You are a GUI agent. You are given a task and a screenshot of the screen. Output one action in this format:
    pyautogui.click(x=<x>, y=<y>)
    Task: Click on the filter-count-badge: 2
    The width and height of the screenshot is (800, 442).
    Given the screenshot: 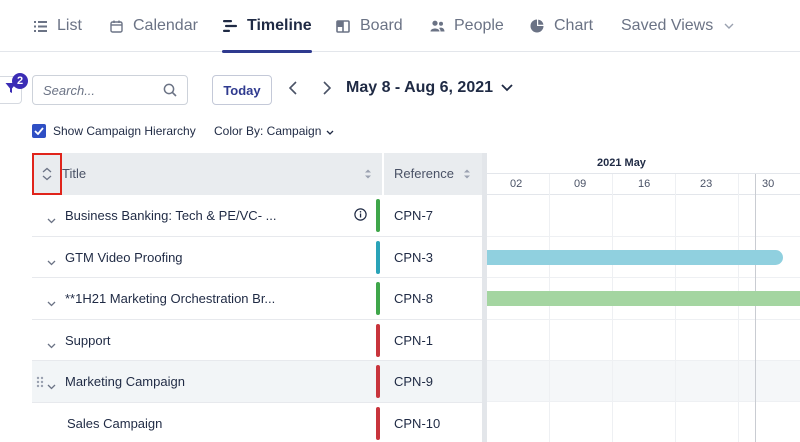 What is the action you would take?
    pyautogui.click(x=20, y=81)
    